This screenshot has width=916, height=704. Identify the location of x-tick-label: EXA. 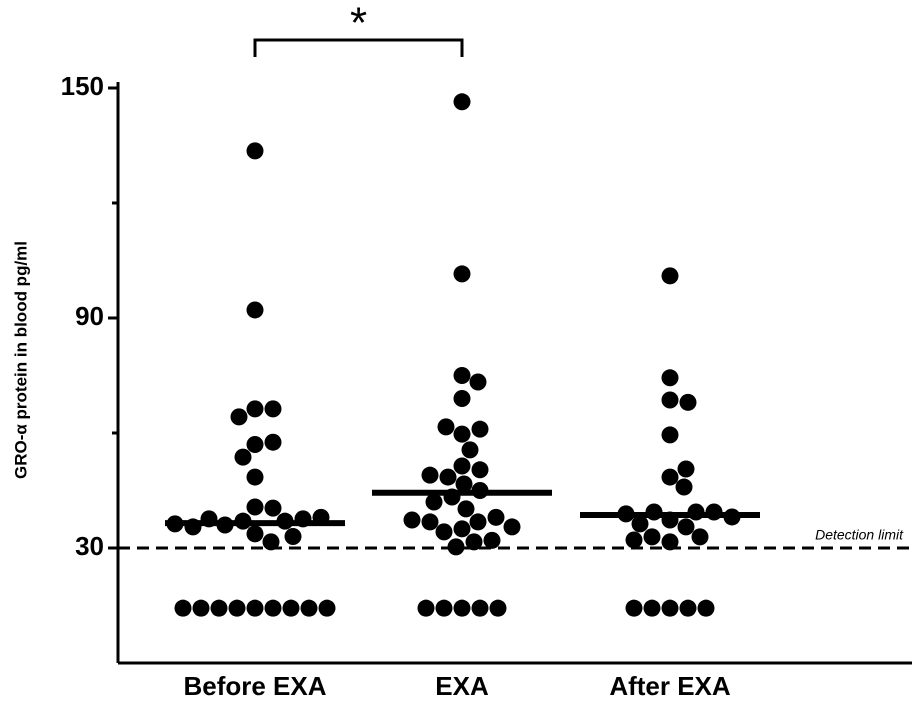
(462, 686).